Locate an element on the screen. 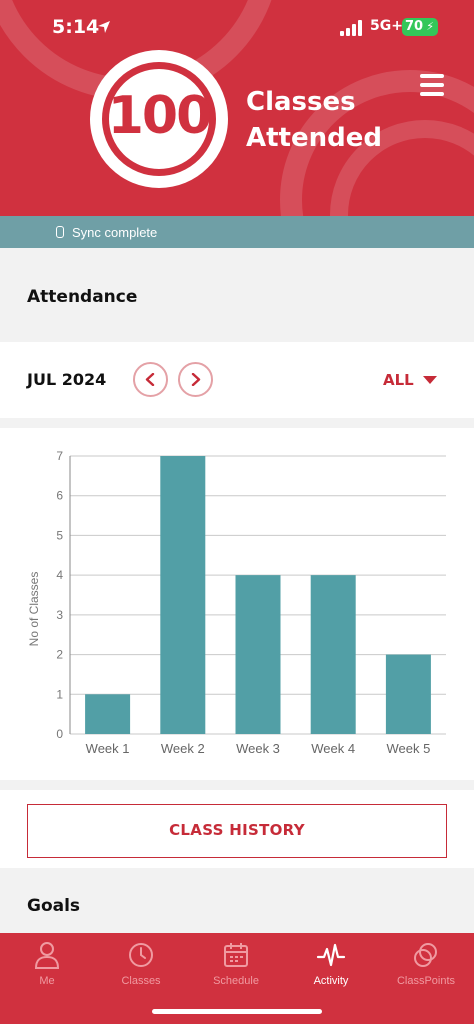 The height and width of the screenshot is (1024, 474). classes-attended-badge: 100 is located at coordinates (159, 119).